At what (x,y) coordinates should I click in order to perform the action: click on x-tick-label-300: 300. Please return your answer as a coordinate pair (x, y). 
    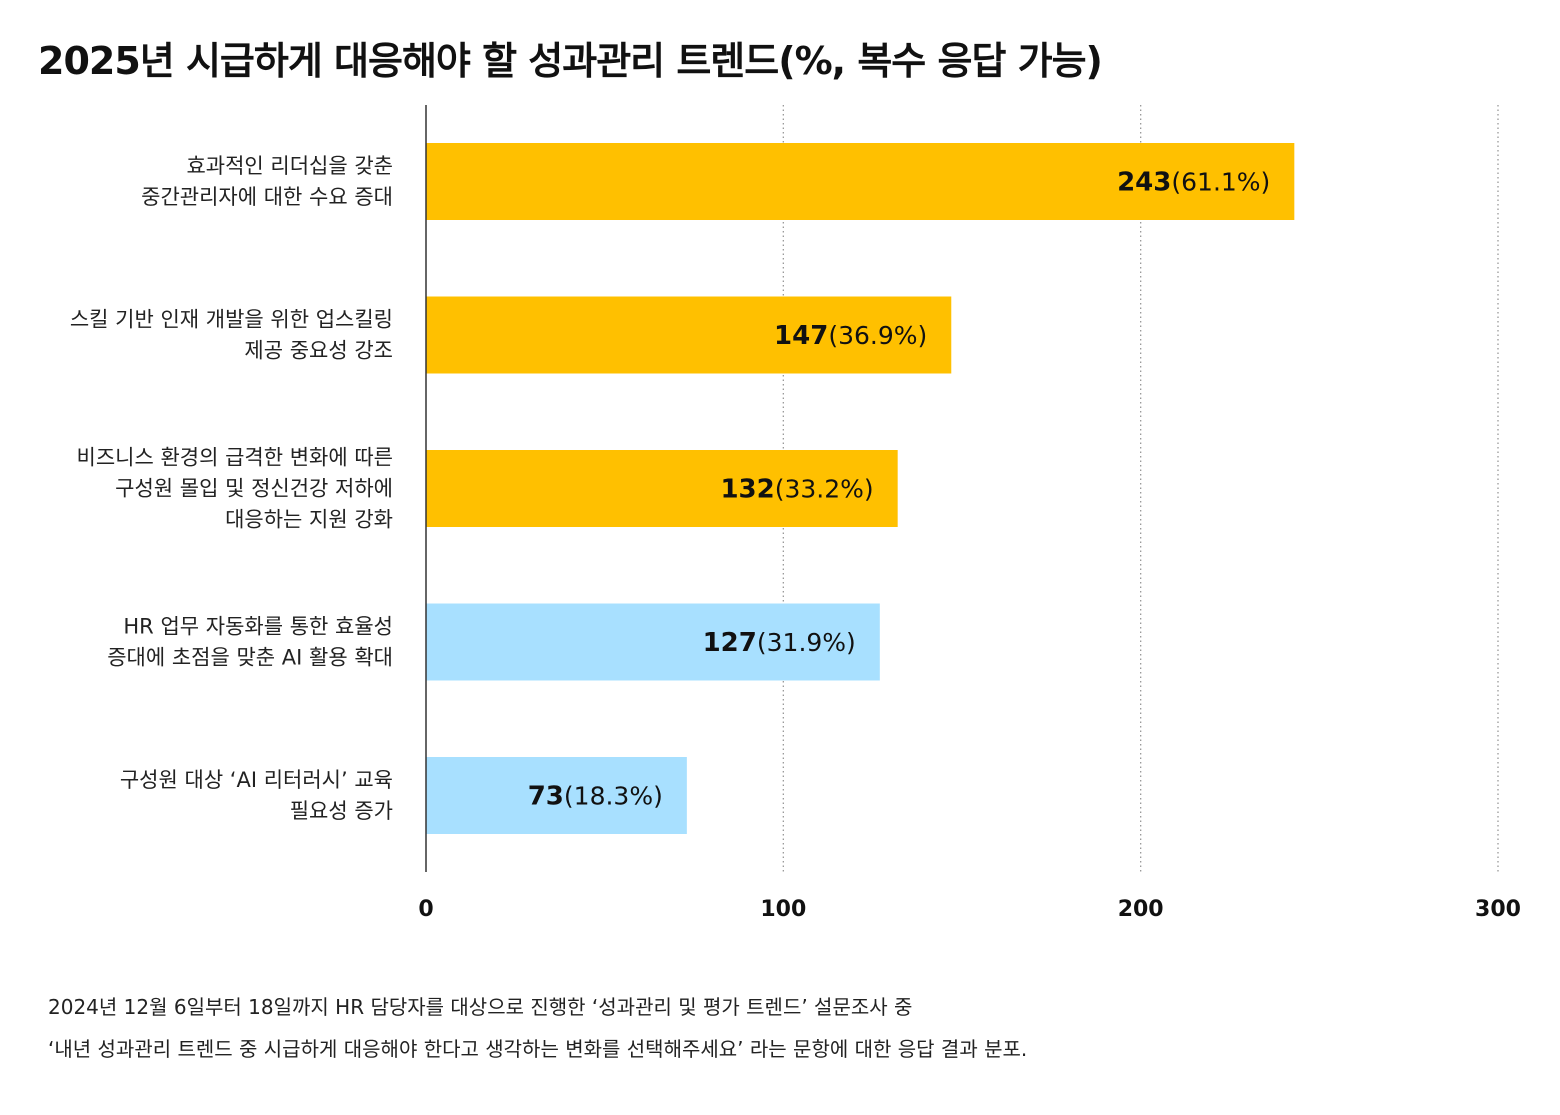
    Looking at the image, I should click on (1498, 909).